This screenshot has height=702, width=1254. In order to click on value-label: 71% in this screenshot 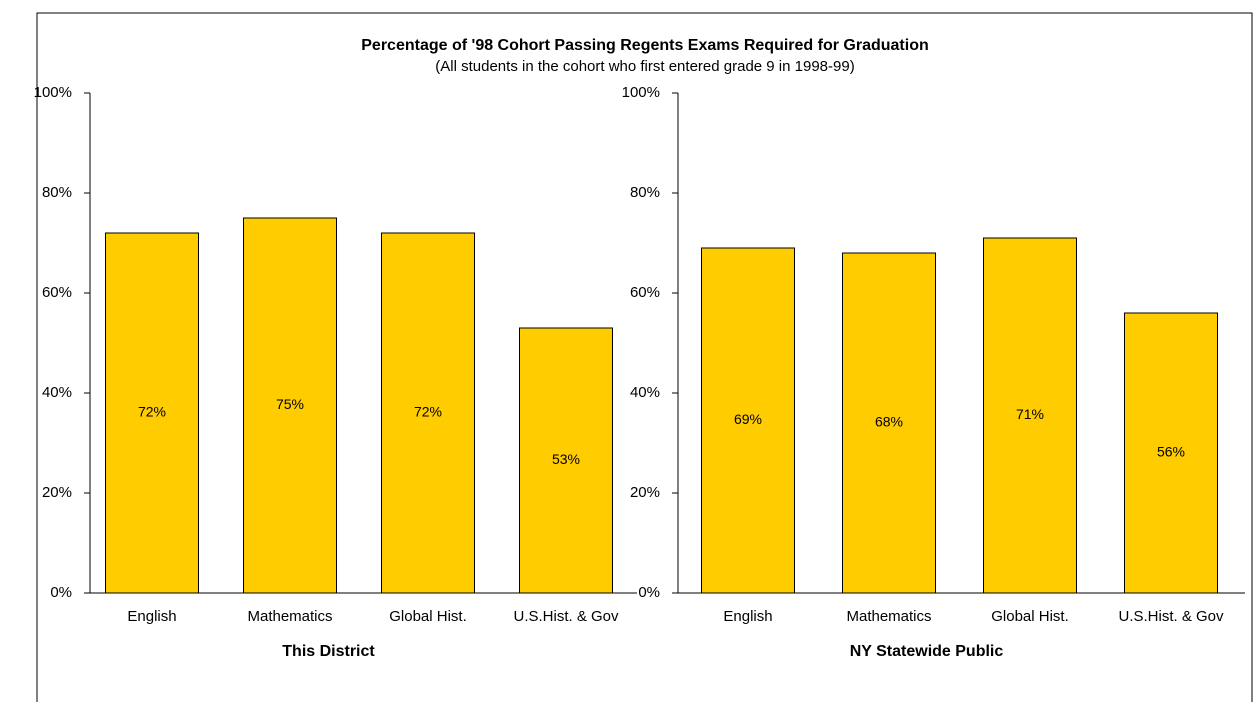, I will do `click(1030, 414)`.